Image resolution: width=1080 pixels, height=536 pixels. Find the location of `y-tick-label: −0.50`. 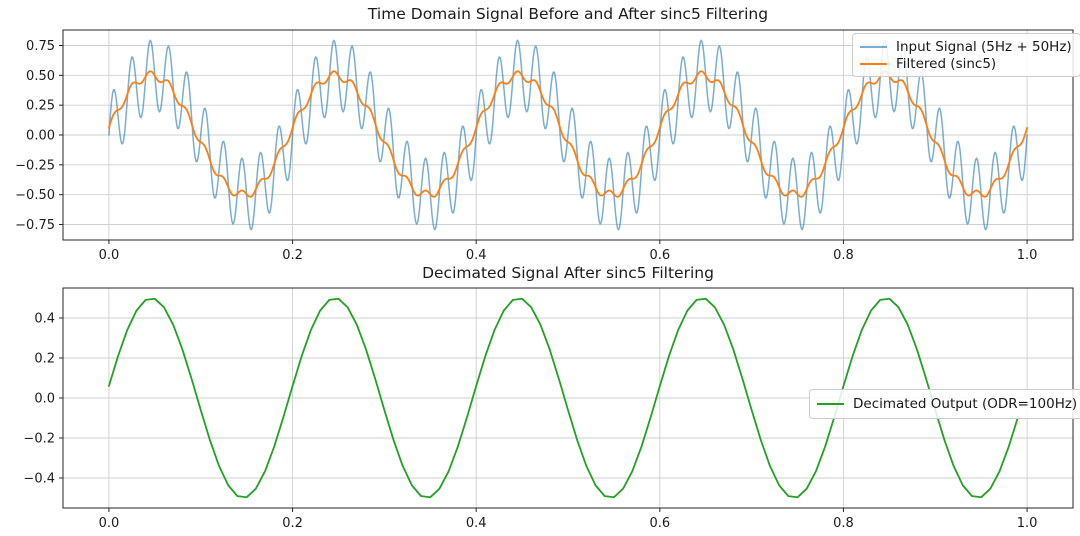

y-tick-label: −0.50 is located at coordinates (35, 195).